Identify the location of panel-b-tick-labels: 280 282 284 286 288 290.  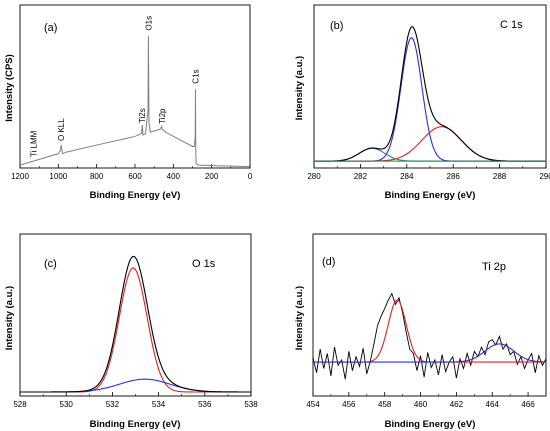
(428, 176).